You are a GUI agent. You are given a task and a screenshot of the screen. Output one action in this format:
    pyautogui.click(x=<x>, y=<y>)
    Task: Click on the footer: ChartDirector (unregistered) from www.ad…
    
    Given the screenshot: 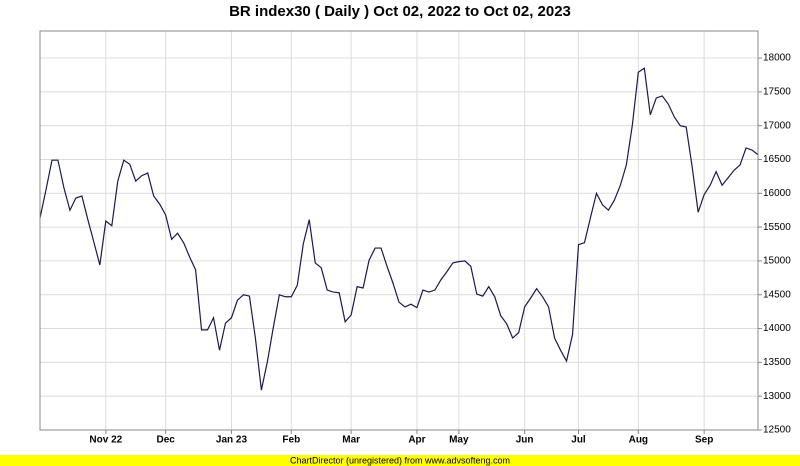 What is the action you would take?
    pyautogui.click(x=400, y=460)
    